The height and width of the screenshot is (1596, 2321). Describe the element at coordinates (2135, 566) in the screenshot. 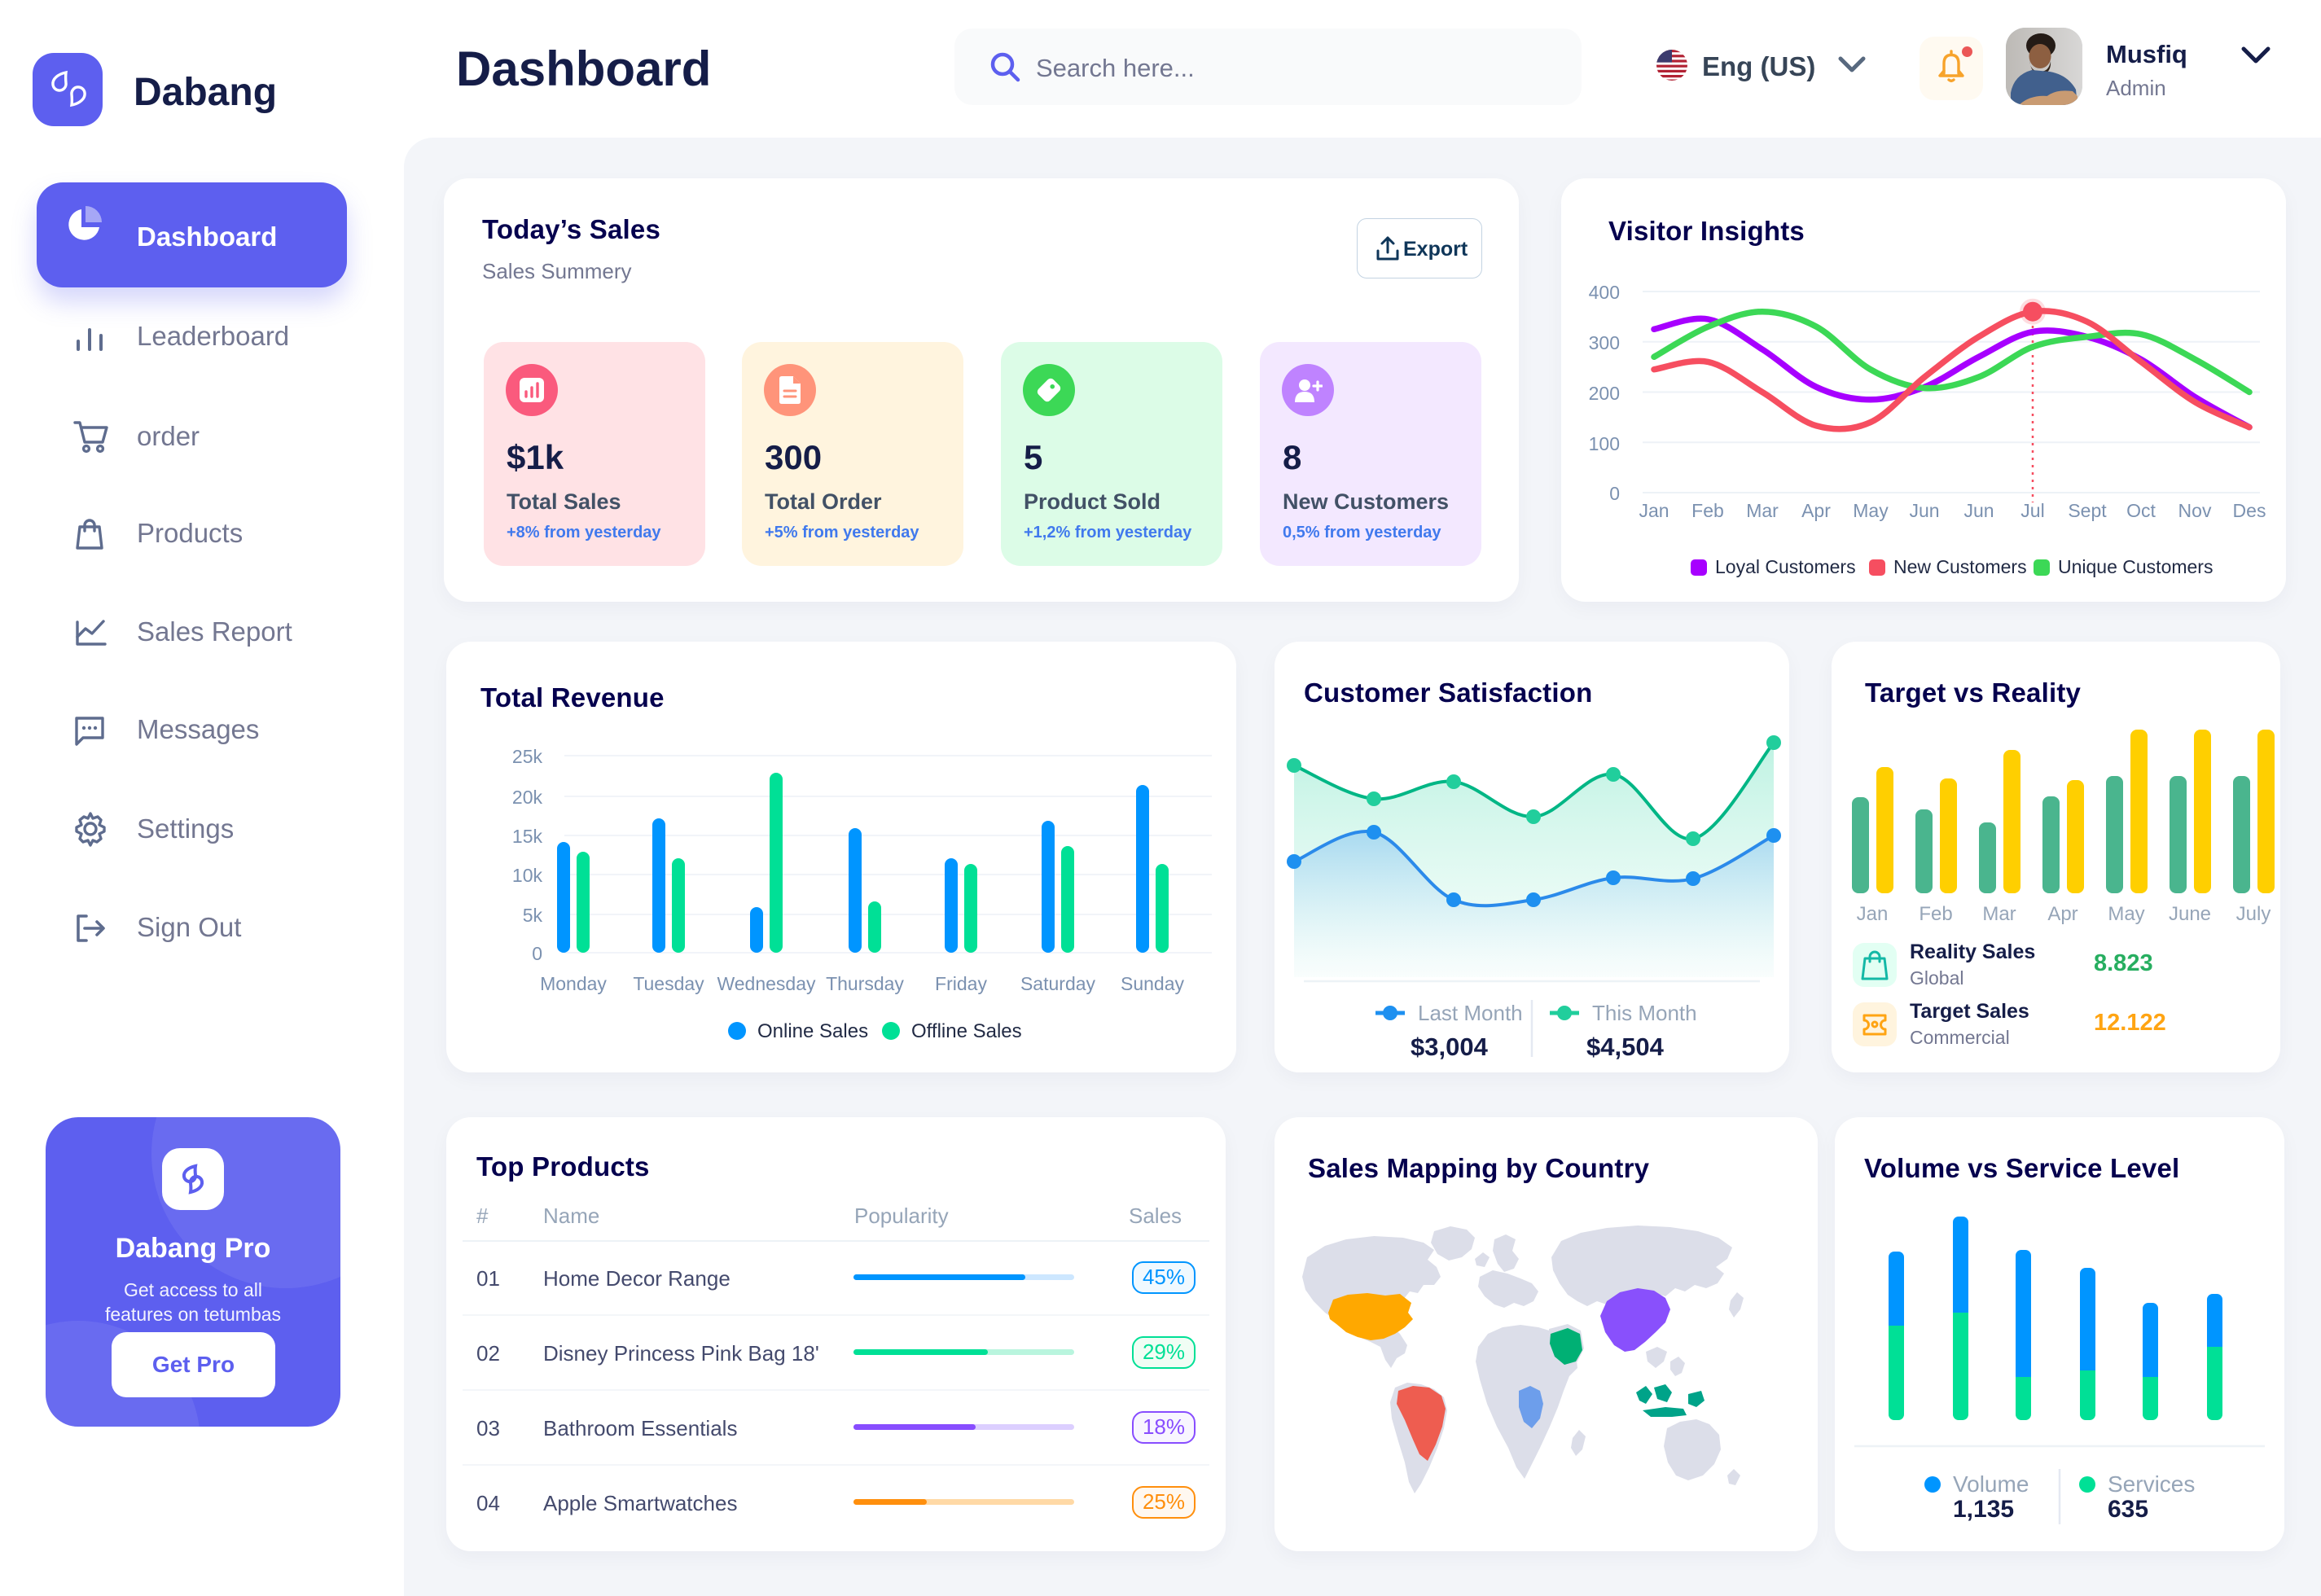

I see `svg-text: Unique Customers` at that location.